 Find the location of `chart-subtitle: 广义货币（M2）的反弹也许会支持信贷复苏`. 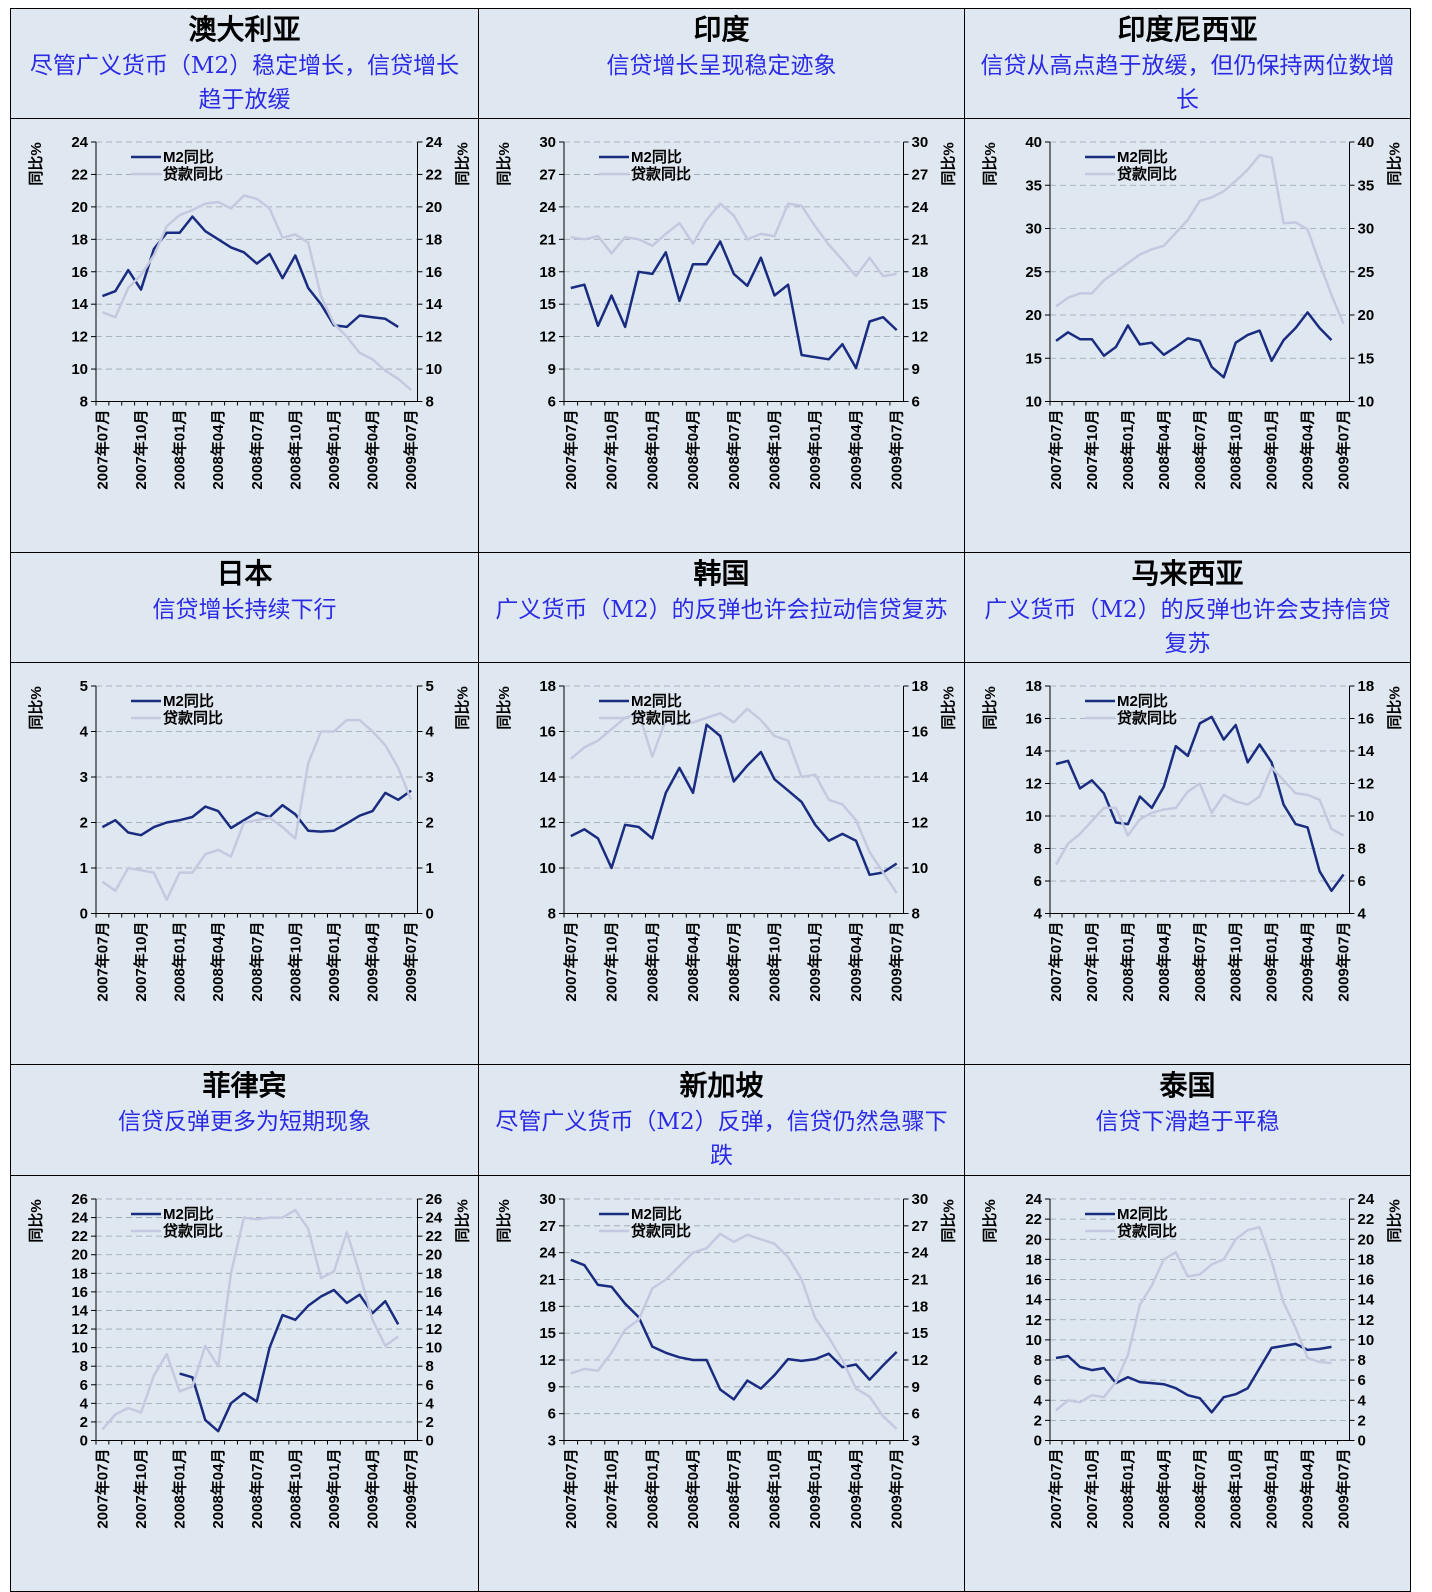

chart-subtitle: 广义货币（M2）的反弹也许会支持信贷复苏 is located at coordinates (1187, 627).